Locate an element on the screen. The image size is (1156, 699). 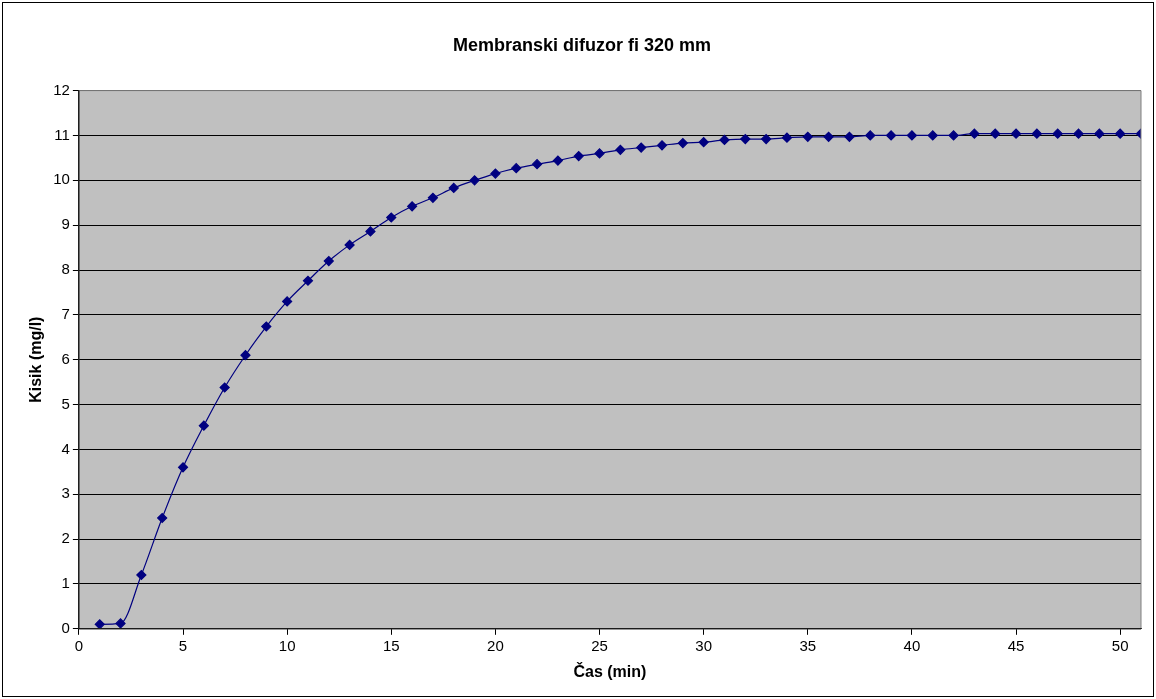
x-tick-label: 50 is located at coordinates (1120, 645).